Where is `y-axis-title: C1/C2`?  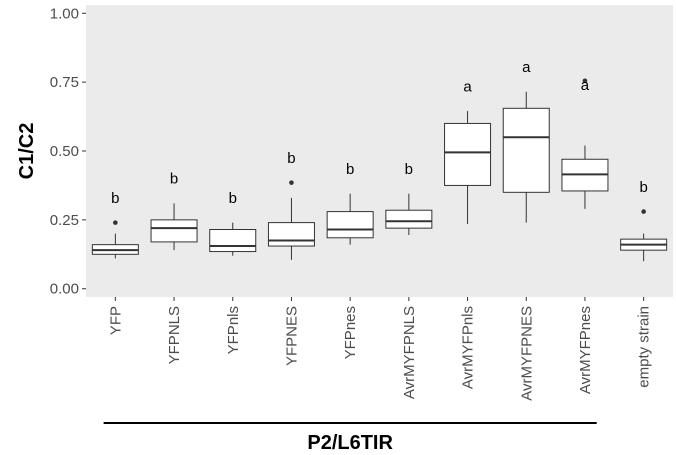 y-axis-title: C1/C2 is located at coordinates (27, 151).